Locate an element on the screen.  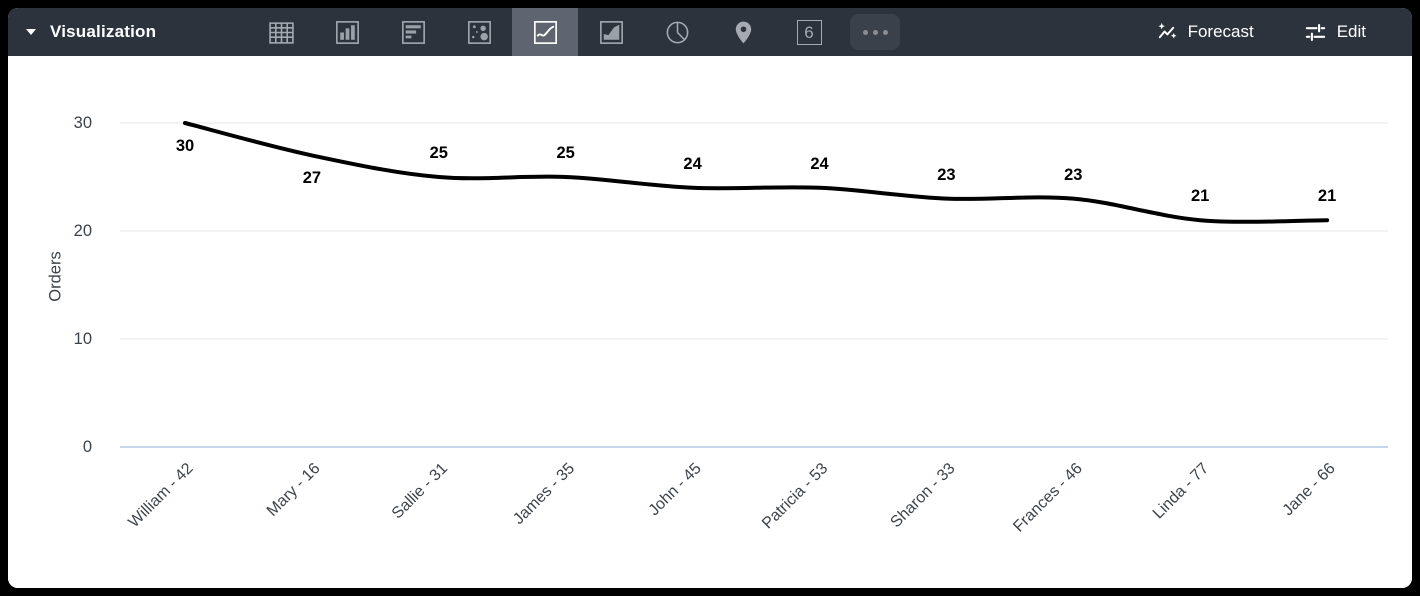
tab-map-chart is located at coordinates (743, 32).